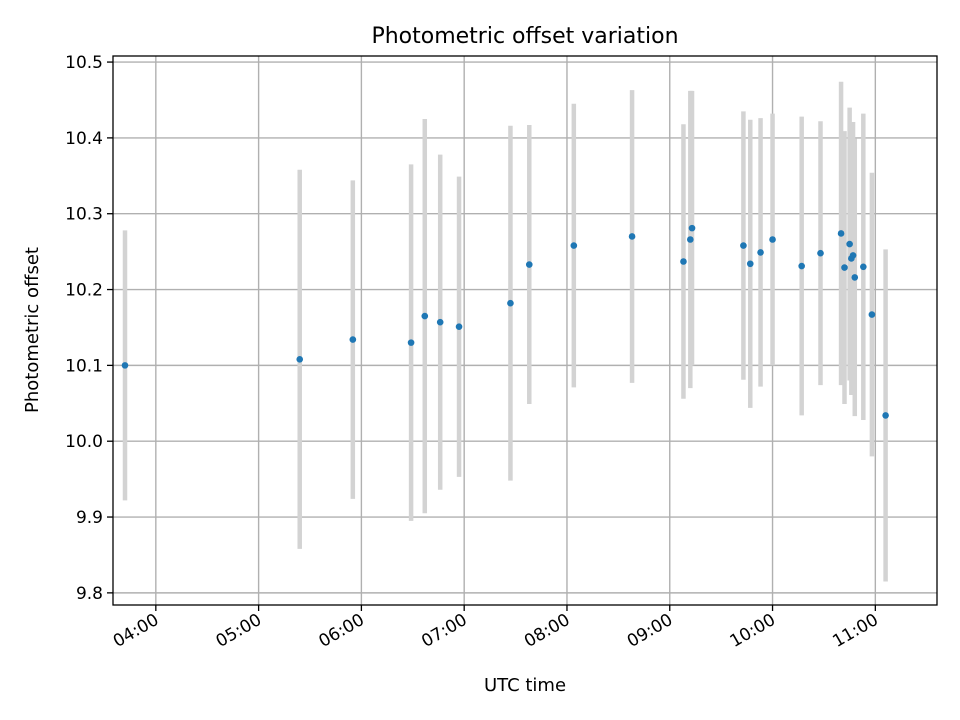 The image size is (960, 720). Describe the element at coordinates (84, 139) in the screenshot. I see `y-tick-label: 10.4` at that location.